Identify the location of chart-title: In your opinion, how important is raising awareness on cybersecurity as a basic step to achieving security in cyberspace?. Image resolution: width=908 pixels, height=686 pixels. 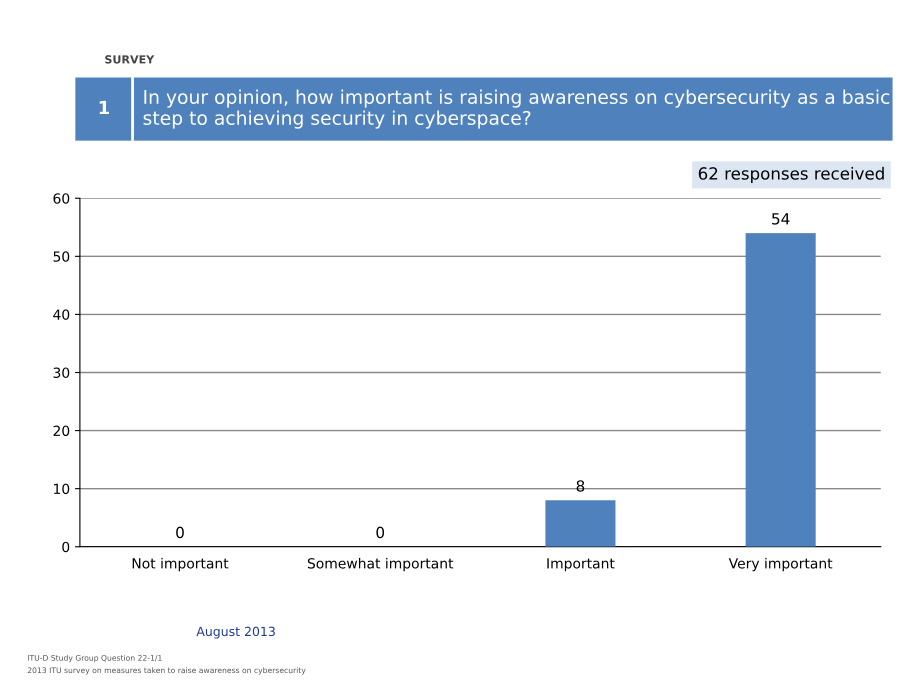
(517, 109).